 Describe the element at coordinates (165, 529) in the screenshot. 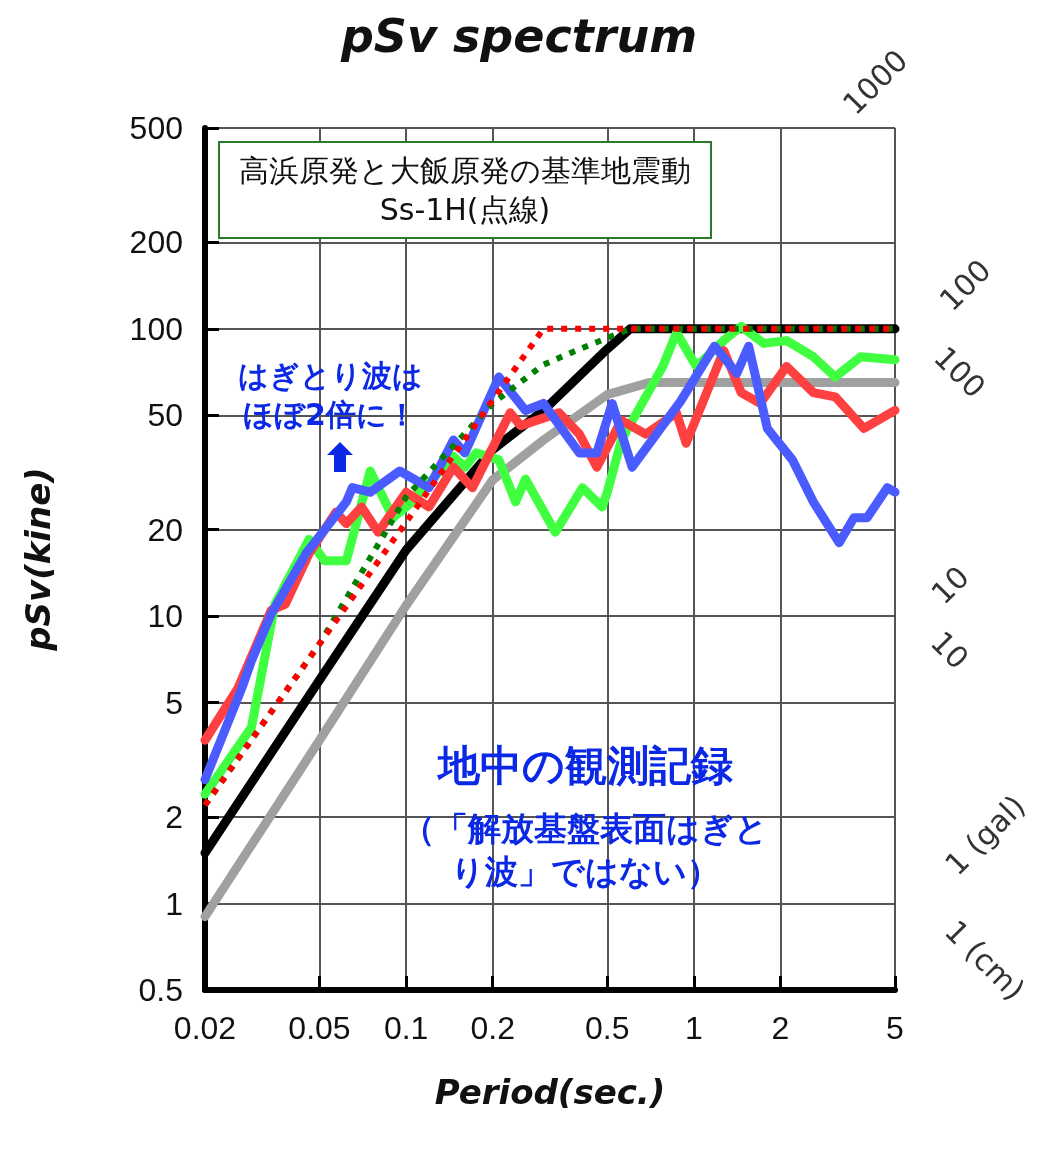

I see `y-tick-label: 20` at that location.